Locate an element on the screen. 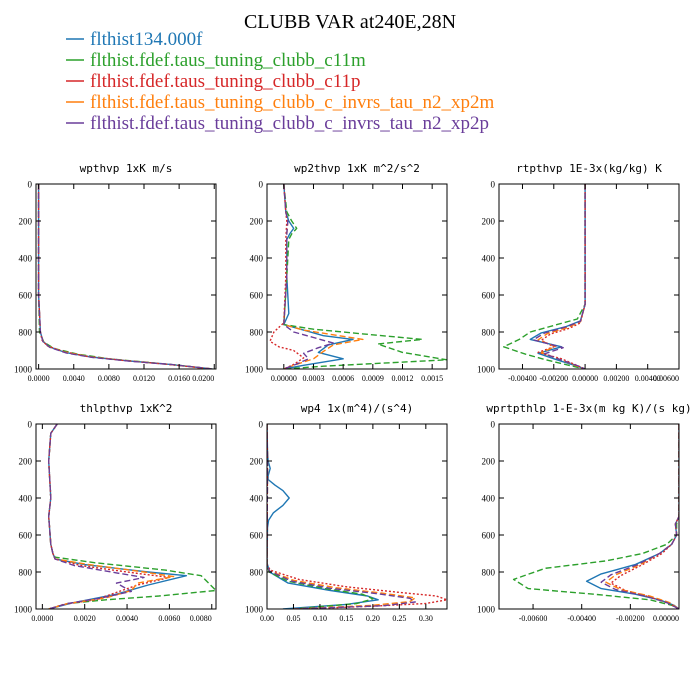 Image resolution: width=700 pixels, height=700 pixels. x-tick-label: -0.00200 is located at coordinates (553, 378).